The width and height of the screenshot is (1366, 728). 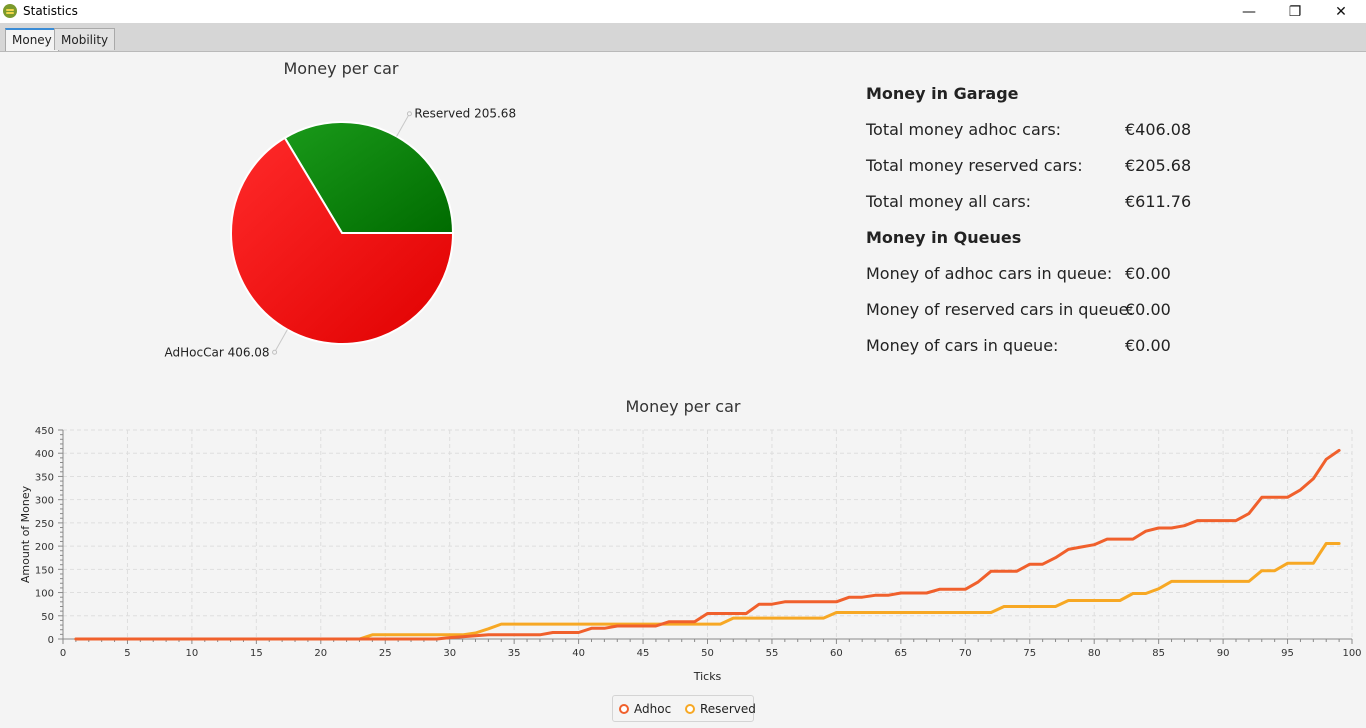 I want to click on x-tick-label: 65, so click(x=900, y=653).